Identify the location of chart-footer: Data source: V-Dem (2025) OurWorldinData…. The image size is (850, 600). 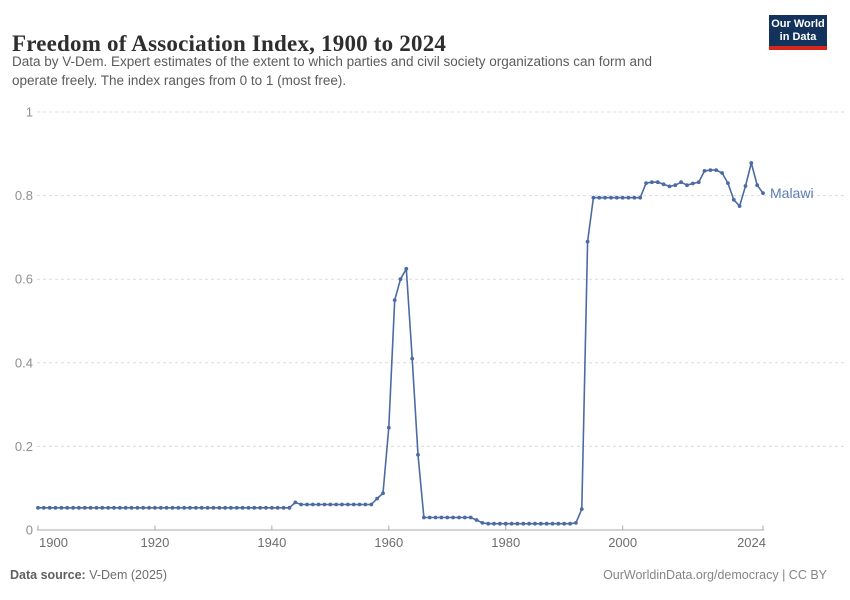
(418, 575).